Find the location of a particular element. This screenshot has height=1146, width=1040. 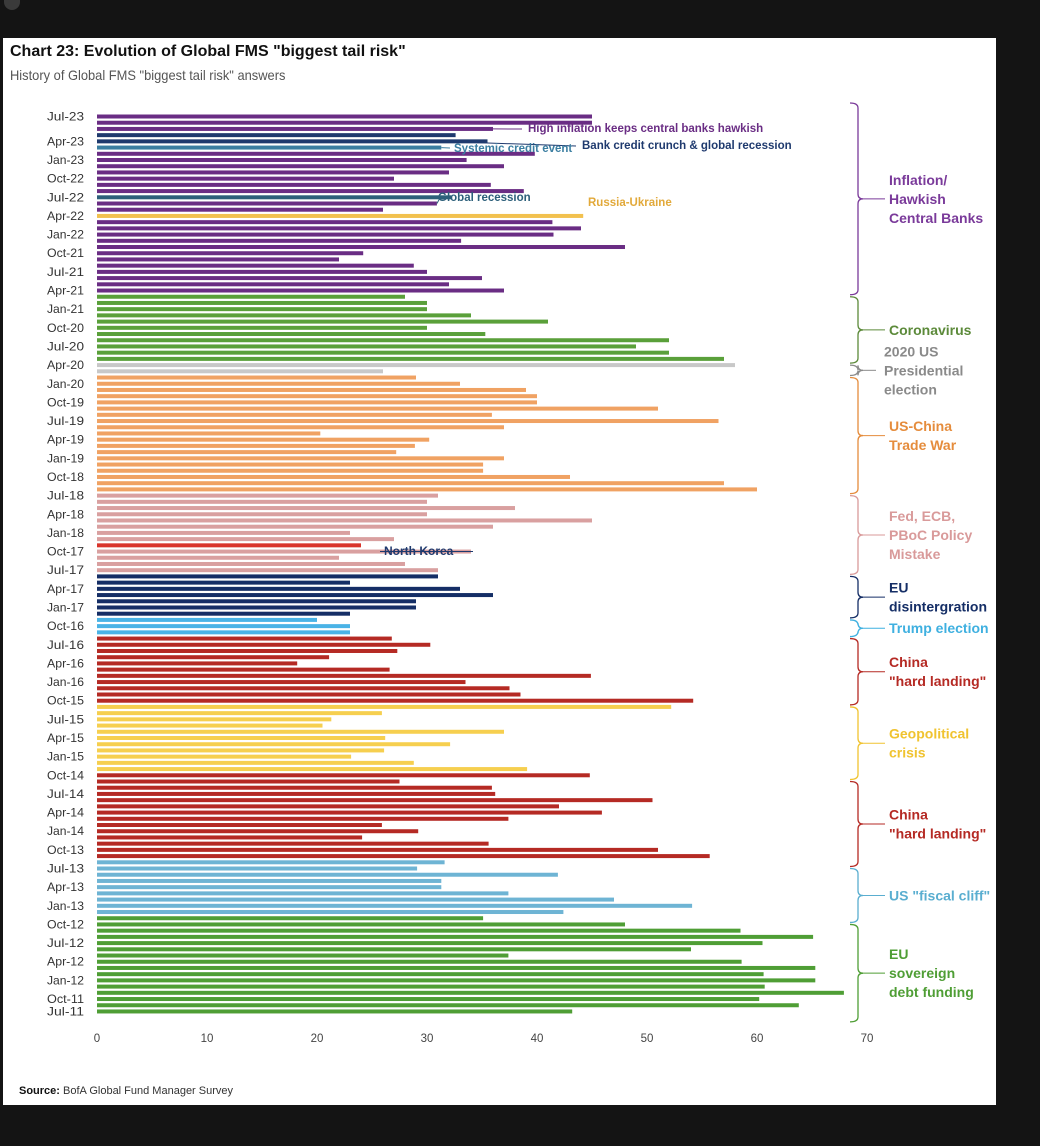

y-tick-label: Apr-14 is located at coordinates (65, 813).